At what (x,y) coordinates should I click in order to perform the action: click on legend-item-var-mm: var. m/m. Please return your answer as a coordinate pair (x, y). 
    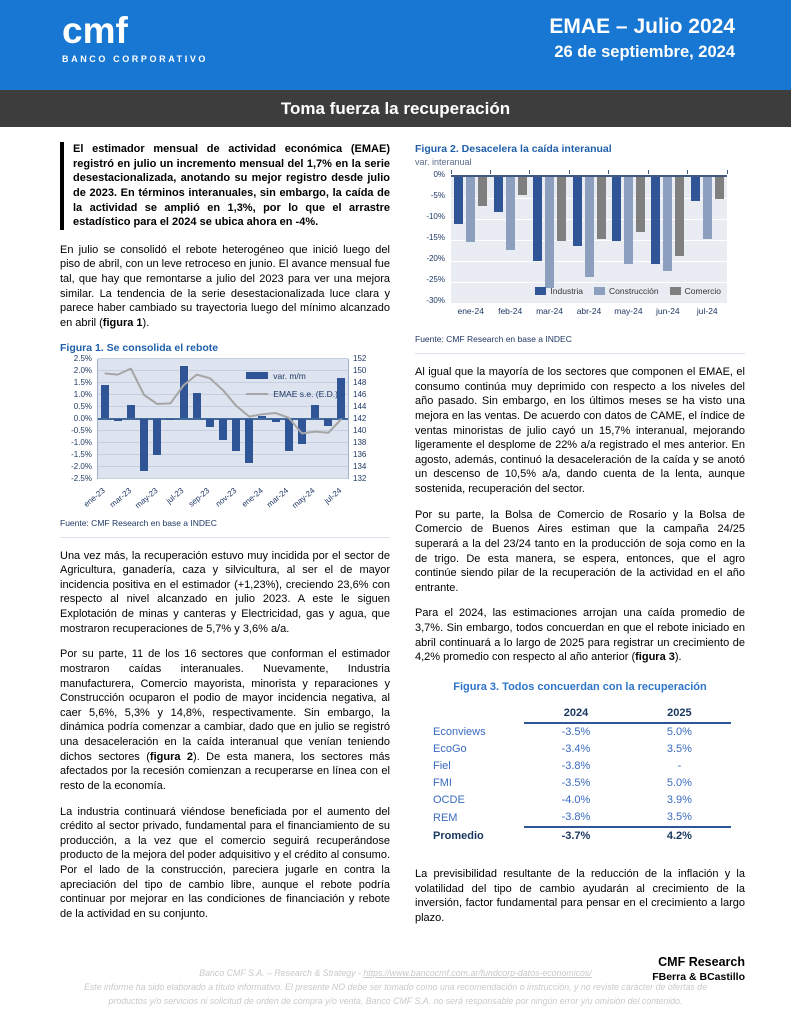
    Looking at the image, I should click on (292, 376).